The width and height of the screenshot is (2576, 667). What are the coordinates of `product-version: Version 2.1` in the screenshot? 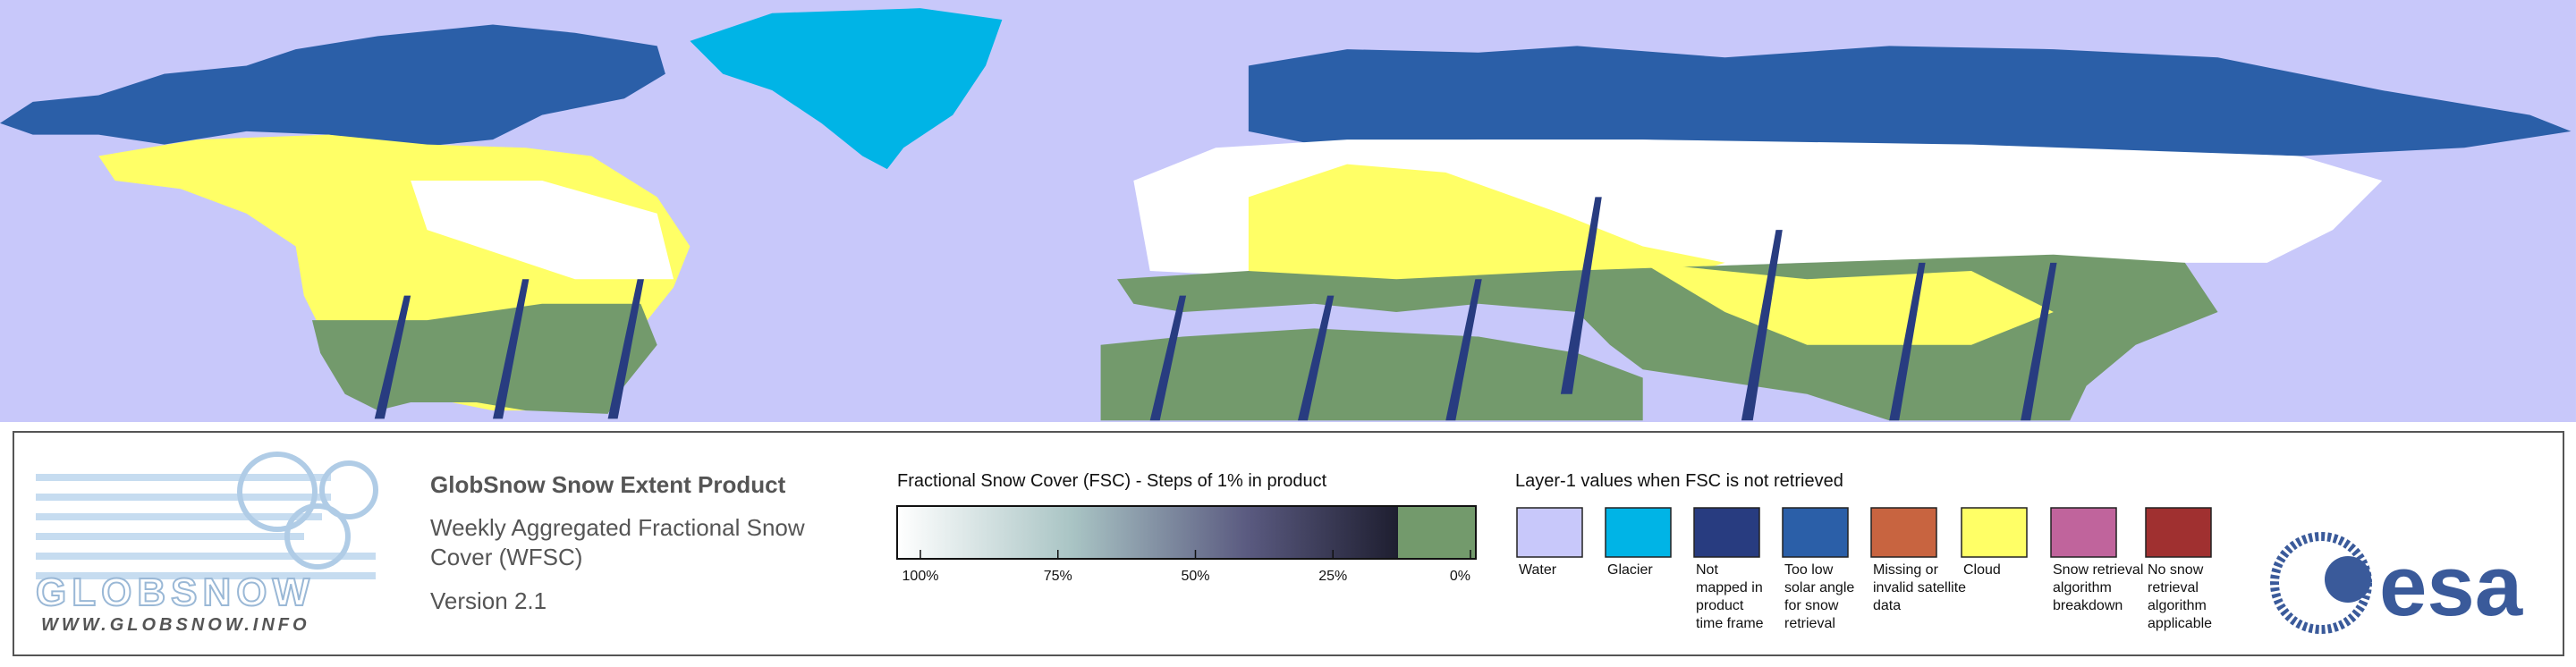 It's located at (488, 601).